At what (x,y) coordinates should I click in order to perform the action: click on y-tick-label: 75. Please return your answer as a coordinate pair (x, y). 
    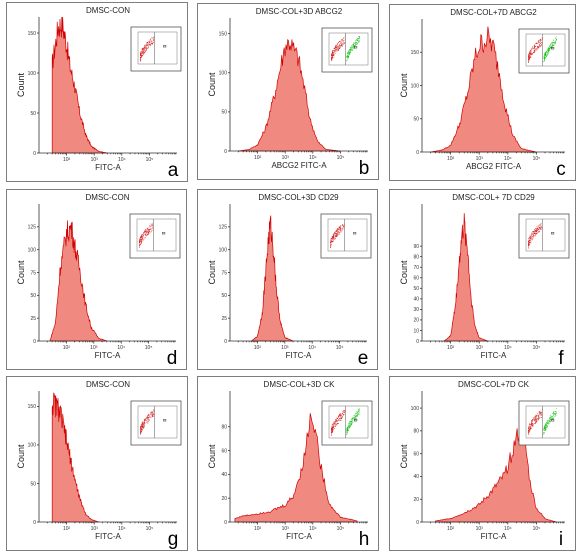
    Looking at the image, I should click on (33, 273).